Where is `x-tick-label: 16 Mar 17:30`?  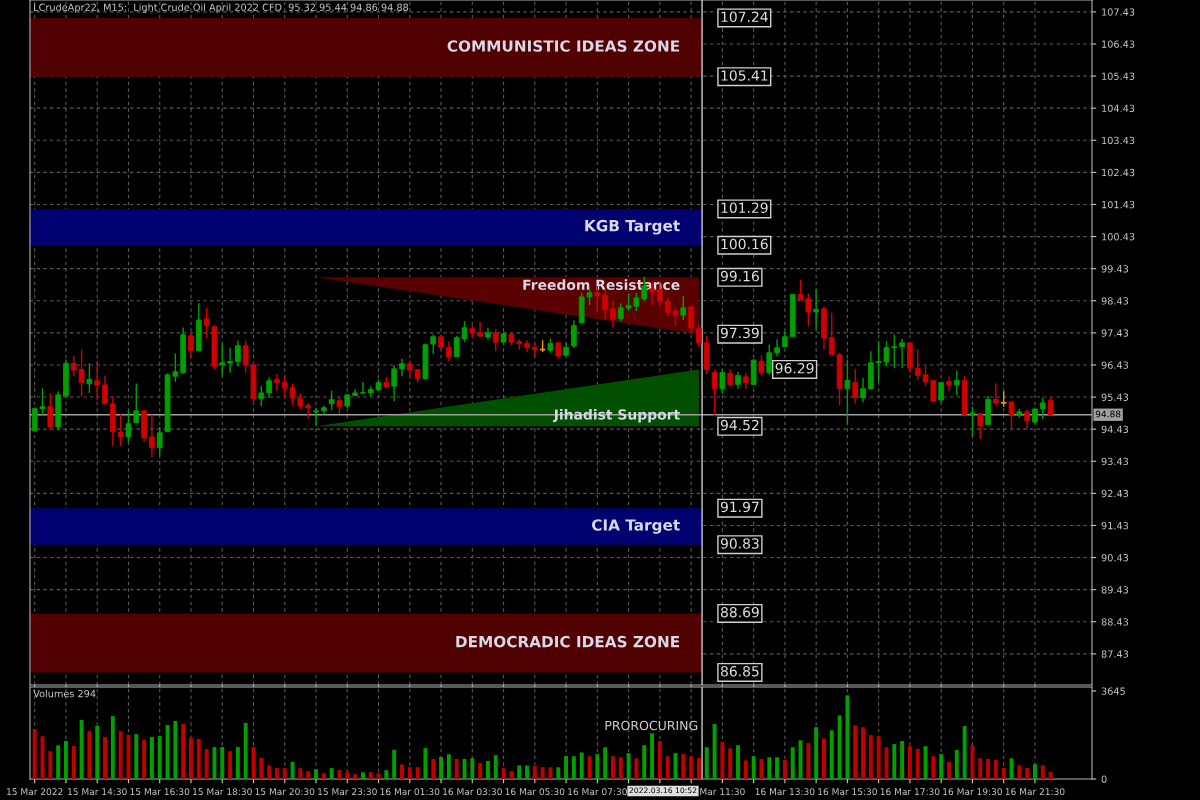 x-tick-label: 16 Mar 17:30 is located at coordinates (910, 792).